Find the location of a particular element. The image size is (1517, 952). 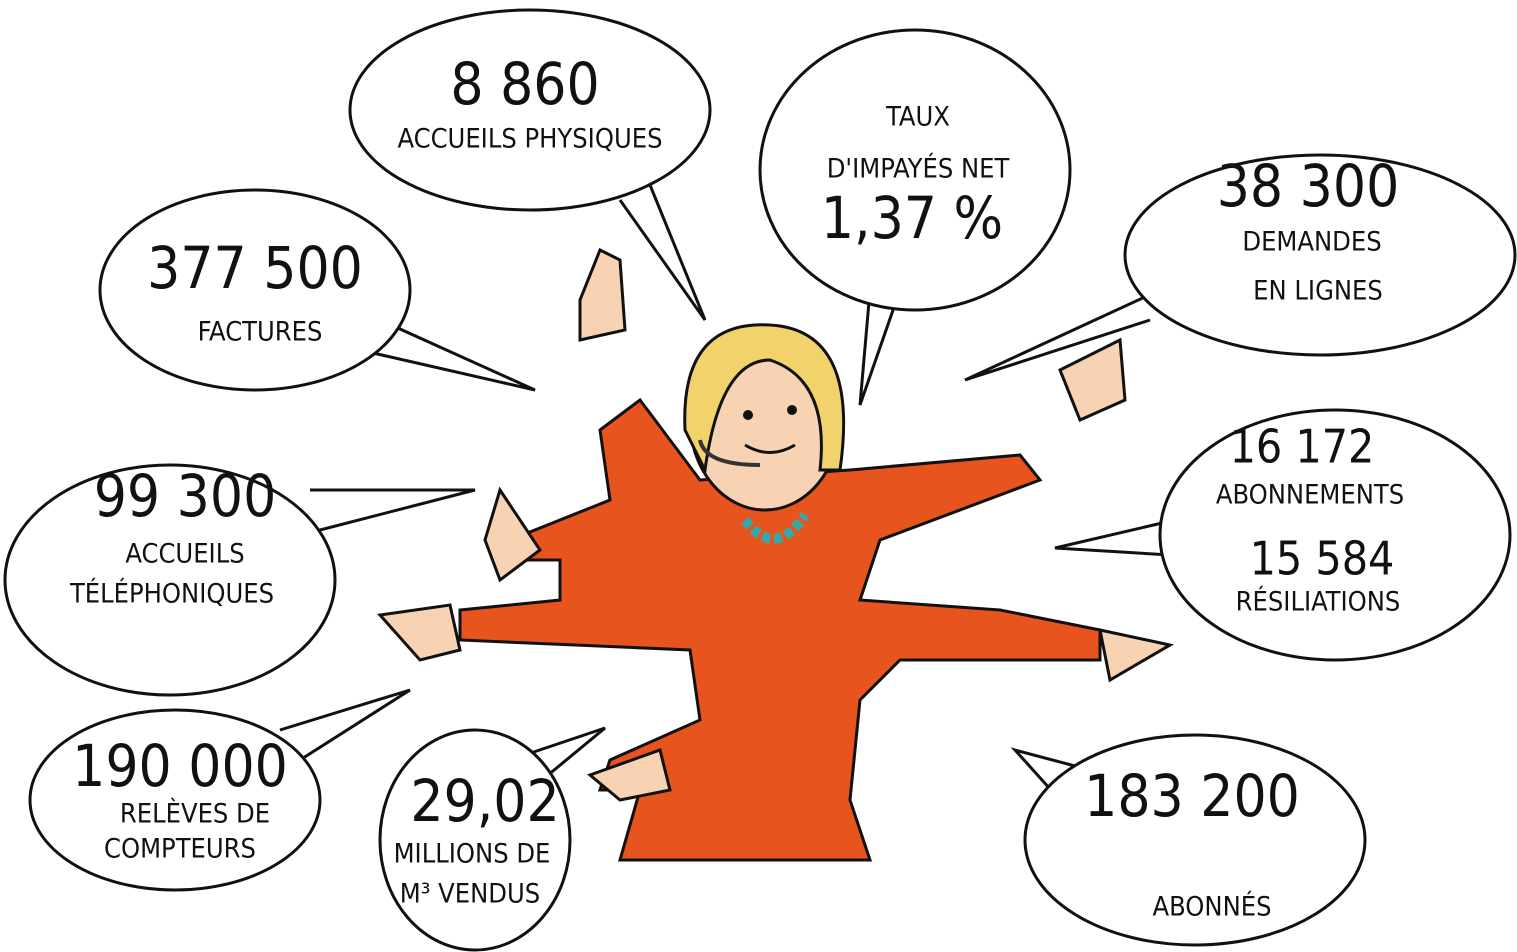

bubble-value: 15 584 is located at coordinates (1322, 559).